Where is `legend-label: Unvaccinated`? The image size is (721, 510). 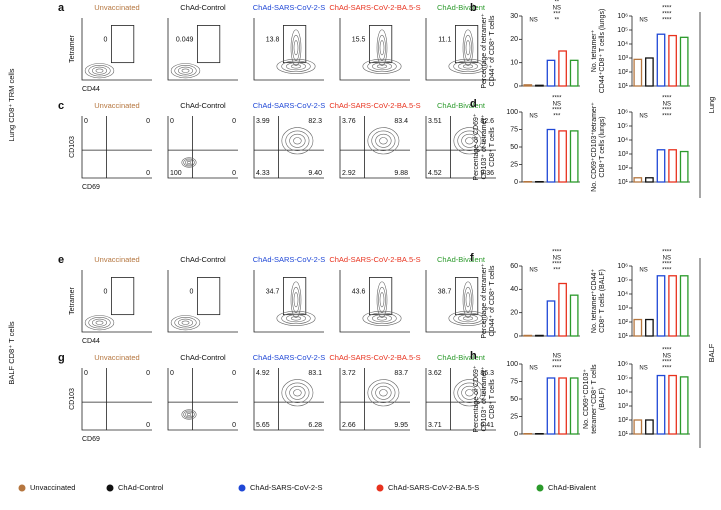 legend-label: Unvaccinated is located at coordinates (52, 487).